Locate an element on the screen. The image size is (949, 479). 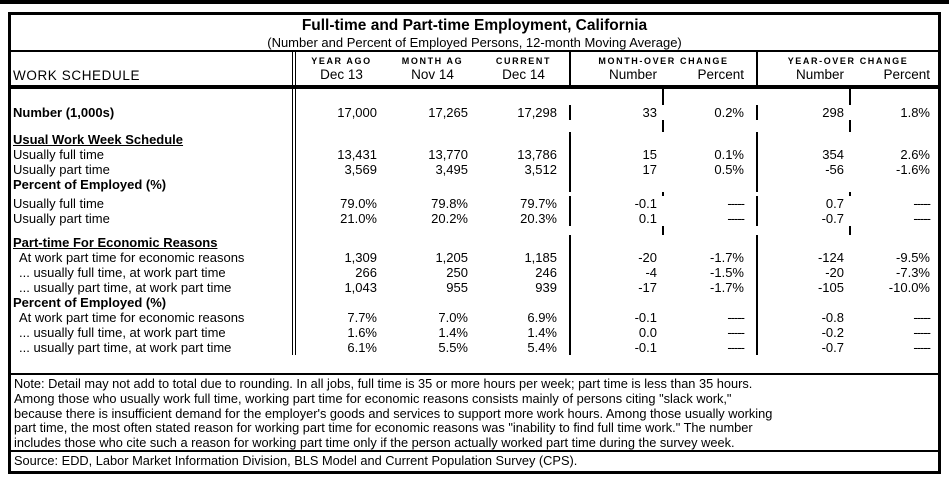
cell-current: 13,786 is located at coordinates (524, 154).